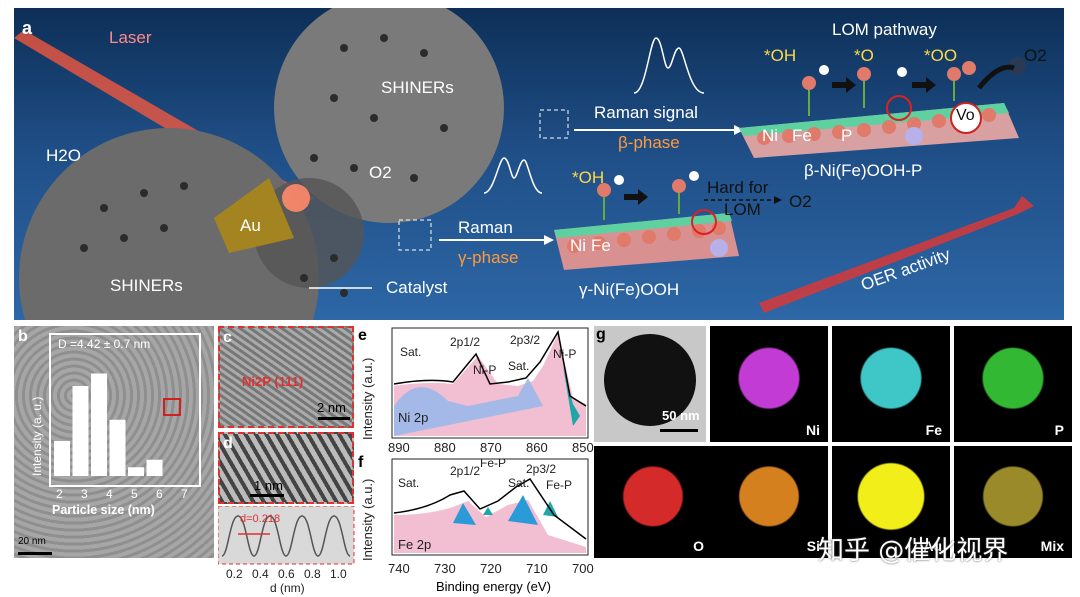 This screenshot has width=1080, height=597. I want to click on hist-tick-label: 2, so click(59, 494).